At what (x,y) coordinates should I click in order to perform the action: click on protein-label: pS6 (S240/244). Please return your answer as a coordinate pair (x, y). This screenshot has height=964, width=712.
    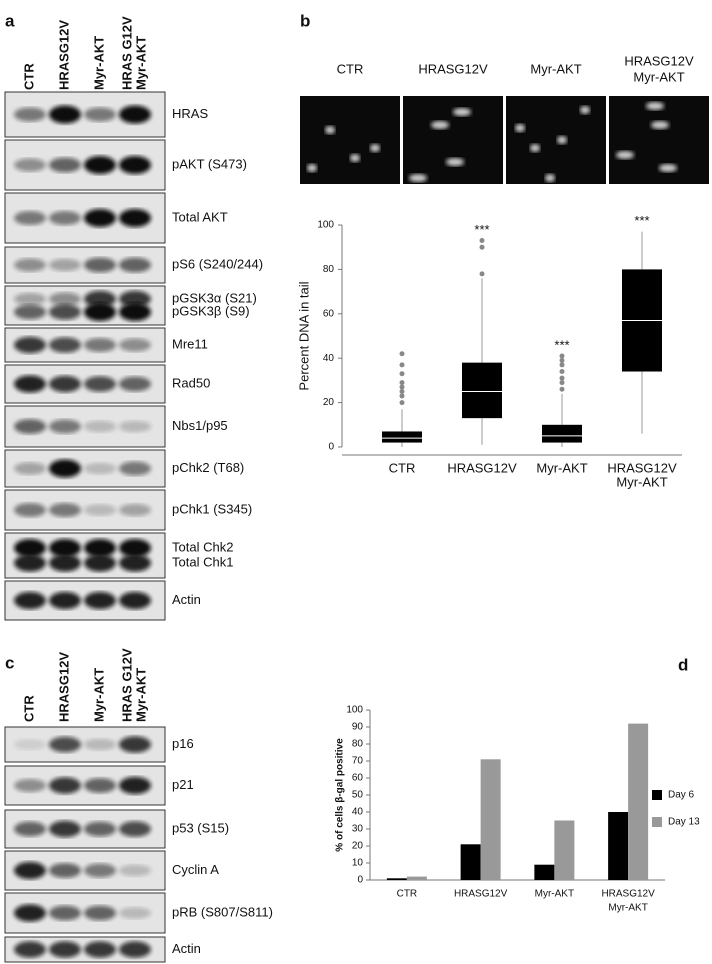
    Looking at the image, I should click on (217, 263).